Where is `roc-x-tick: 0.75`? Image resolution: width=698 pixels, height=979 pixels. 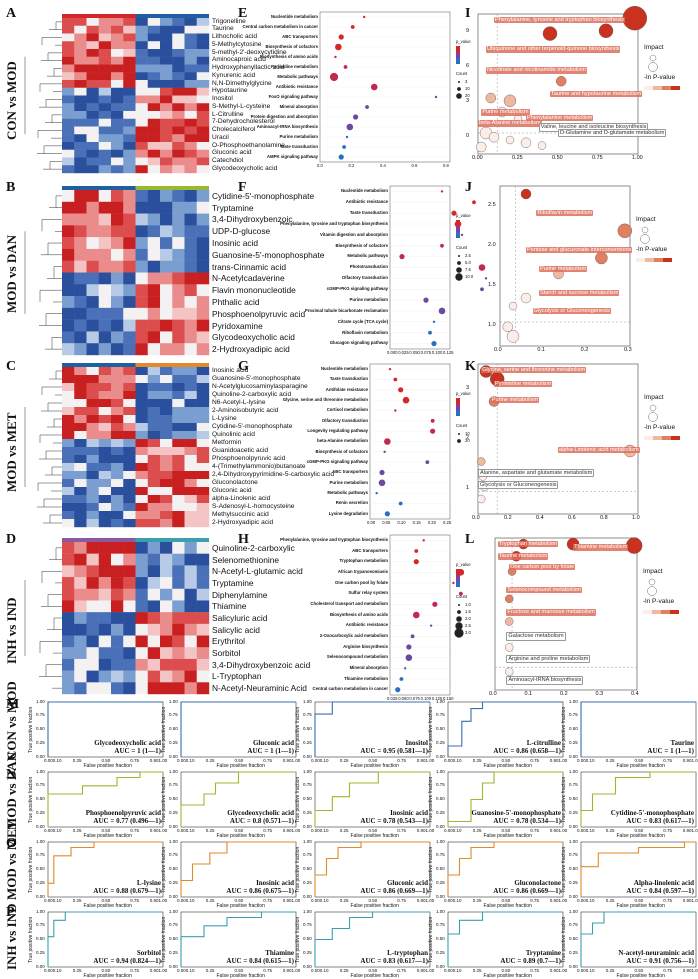 roc-x-tick: 0.75 is located at coordinates (535, 970).